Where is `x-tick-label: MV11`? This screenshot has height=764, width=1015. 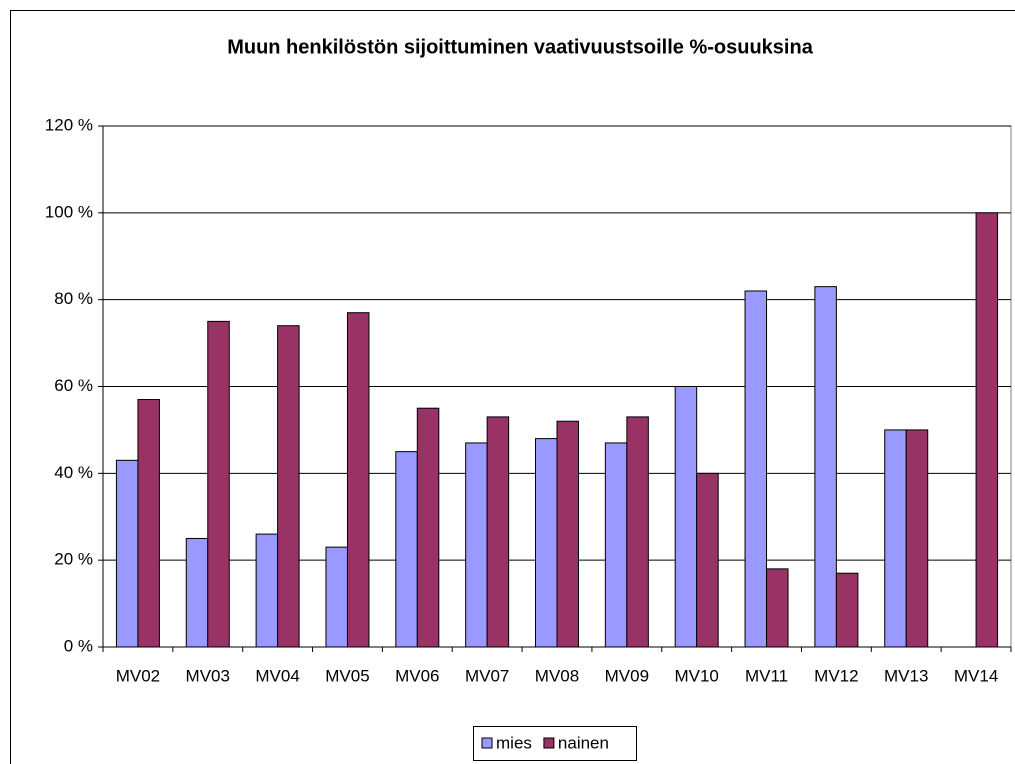
x-tick-label: MV11 is located at coordinates (766, 675).